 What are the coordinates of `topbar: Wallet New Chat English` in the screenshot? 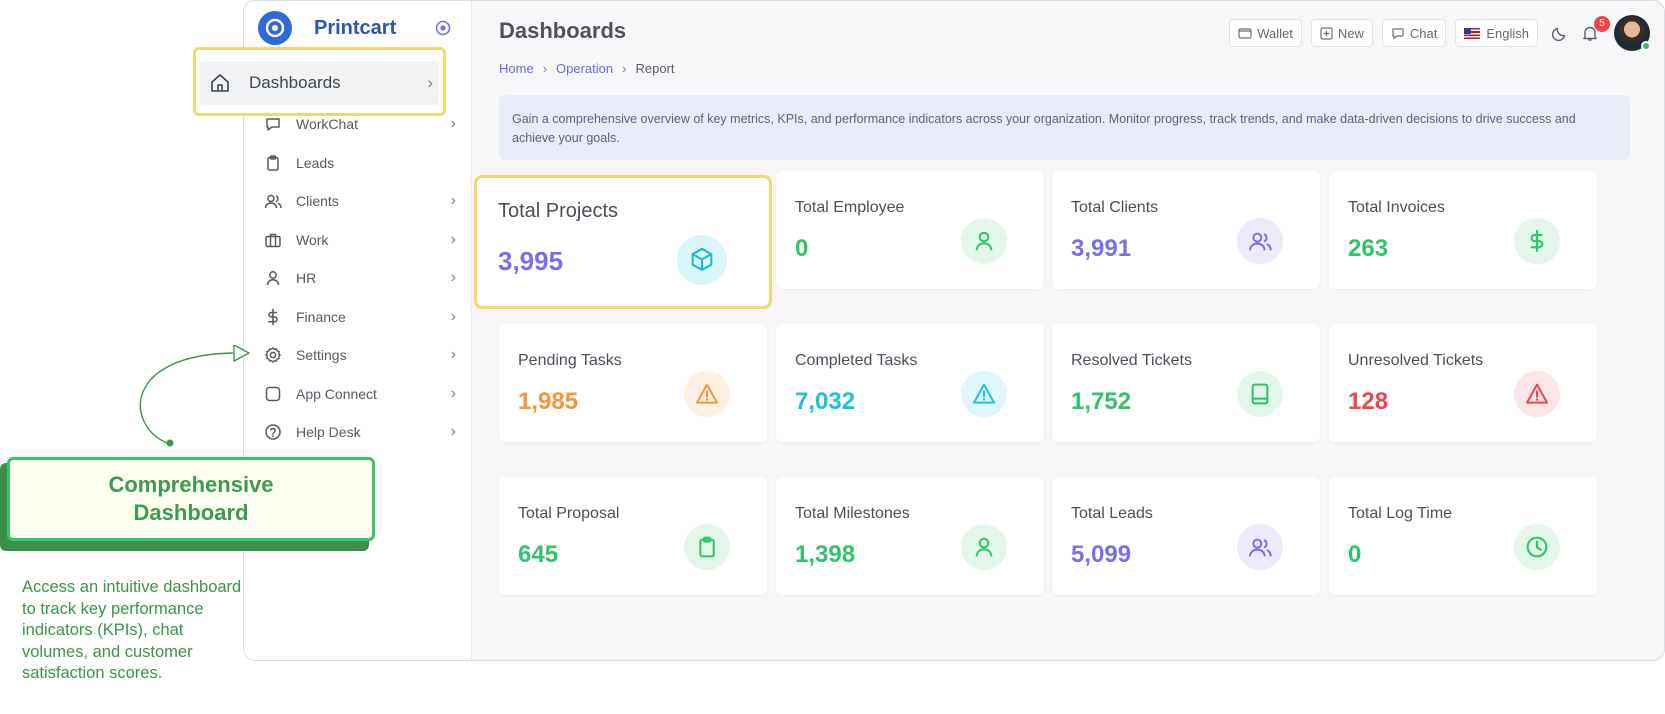 It's located at (1435, 33).